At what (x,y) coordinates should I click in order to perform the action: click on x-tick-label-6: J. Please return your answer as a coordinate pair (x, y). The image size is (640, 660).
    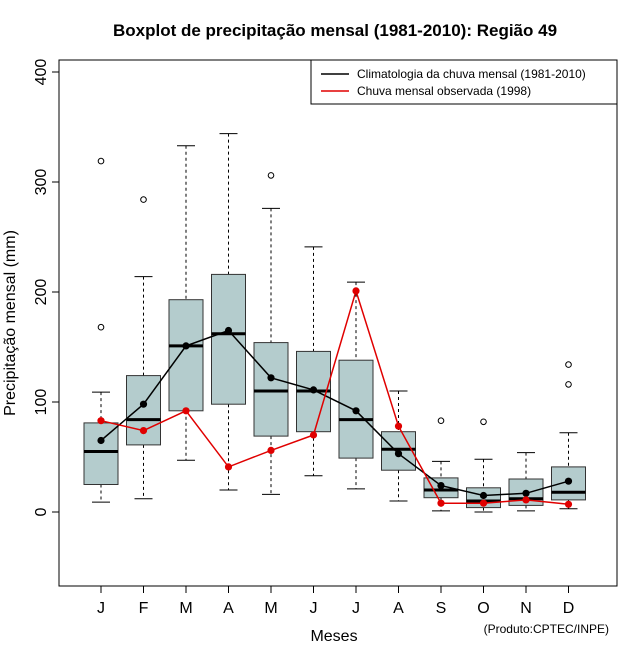
    Looking at the image, I should click on (356, 608).